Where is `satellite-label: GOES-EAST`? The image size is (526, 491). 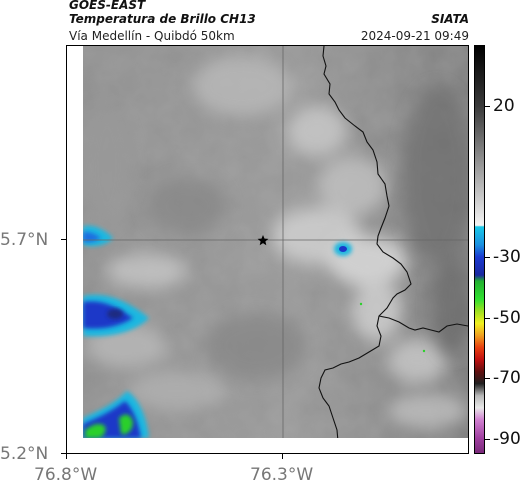
satellite-label: GOES-EAST is located at coordinates (107, 6).